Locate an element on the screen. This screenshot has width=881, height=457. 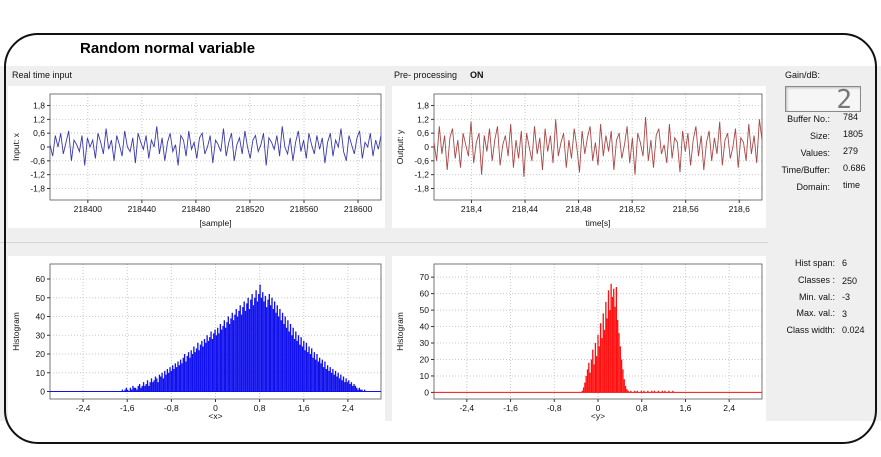
min-val-value: -3 is located at coordinates (846, 297).